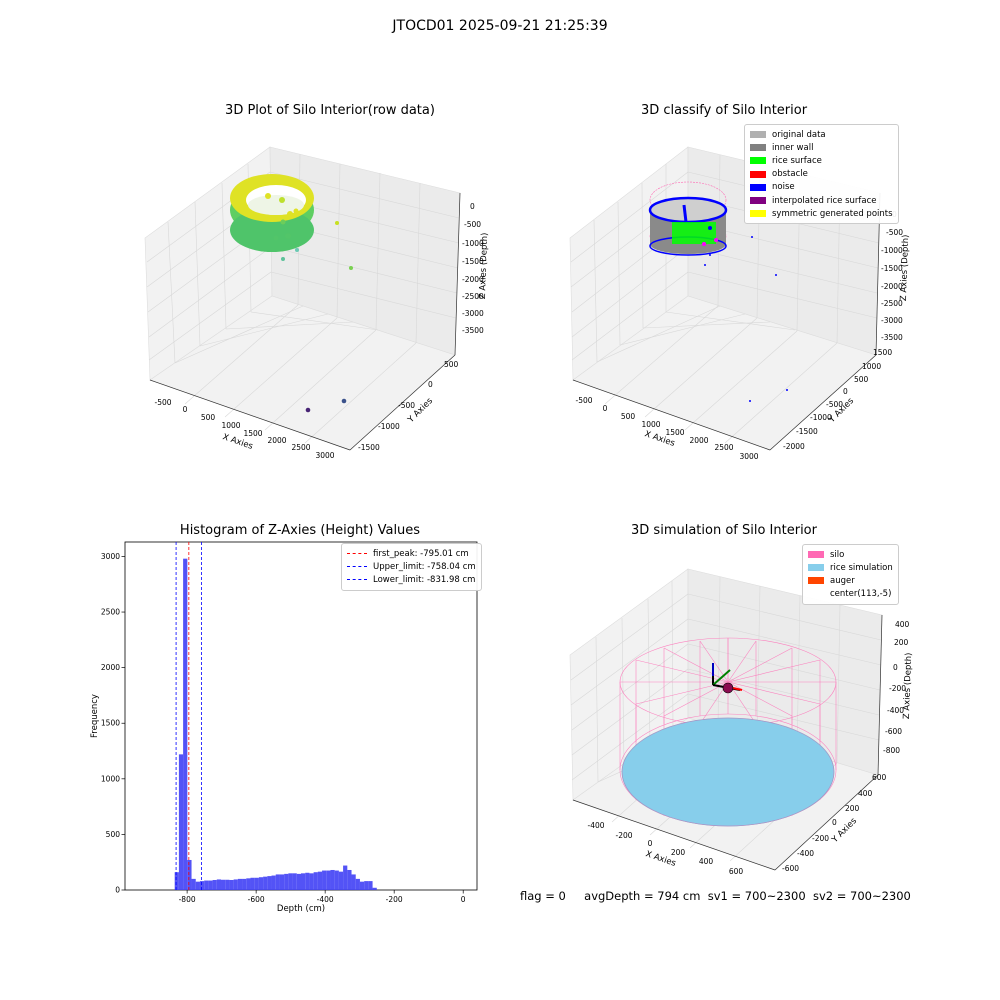 This screenshot has height=1000, width=1000. Describe the element at coordinates (276, 440) in the screenshot. I see `raw-xtick-5: 2000` at that location.